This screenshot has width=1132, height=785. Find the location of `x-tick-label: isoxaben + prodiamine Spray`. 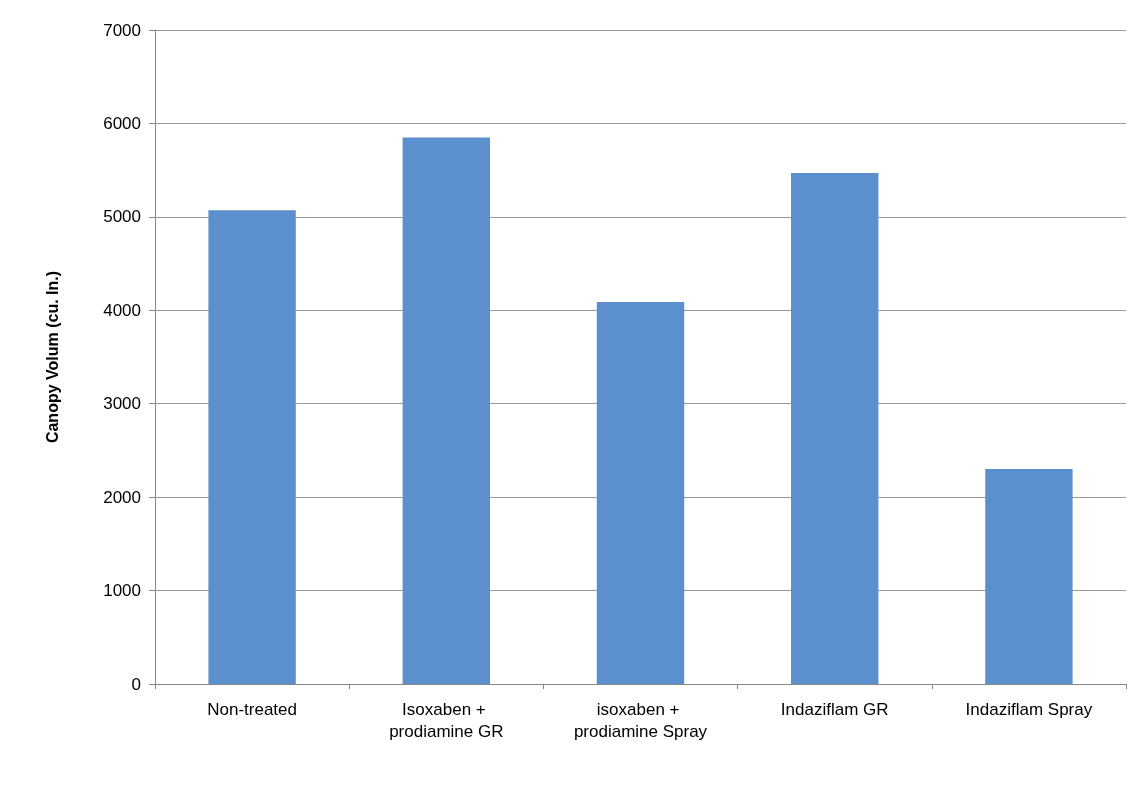

x-tick-label: isoxaben + prodiamine Spray is located at coordinates (640, 720).